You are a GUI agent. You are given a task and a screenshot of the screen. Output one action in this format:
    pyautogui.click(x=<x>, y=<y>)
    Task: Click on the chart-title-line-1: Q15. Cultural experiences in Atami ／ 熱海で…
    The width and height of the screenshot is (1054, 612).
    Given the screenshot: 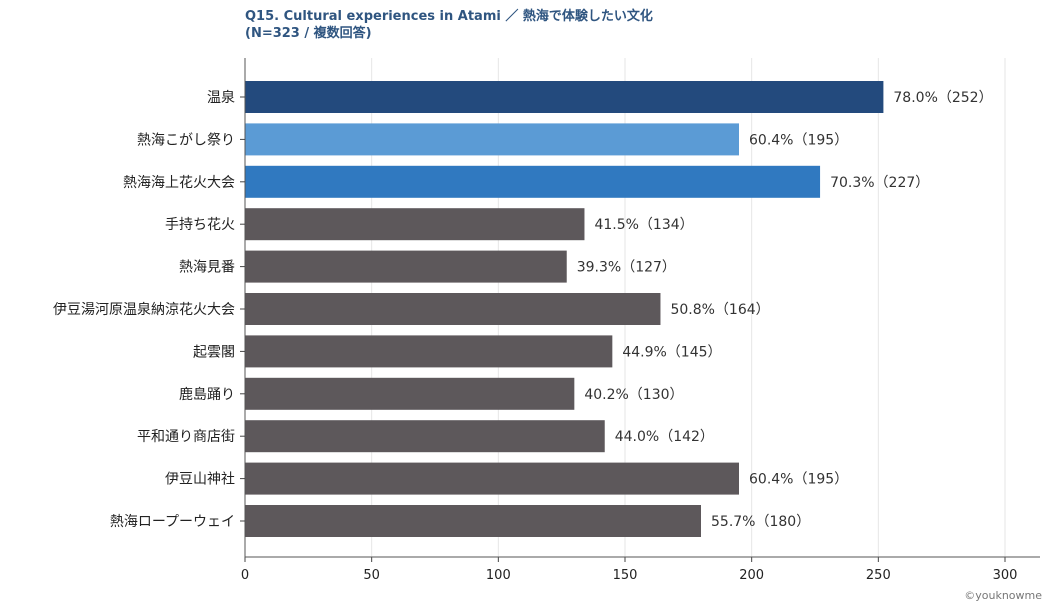 What is the action you would take?
    pyautogui.click(x=449, y=16)
    